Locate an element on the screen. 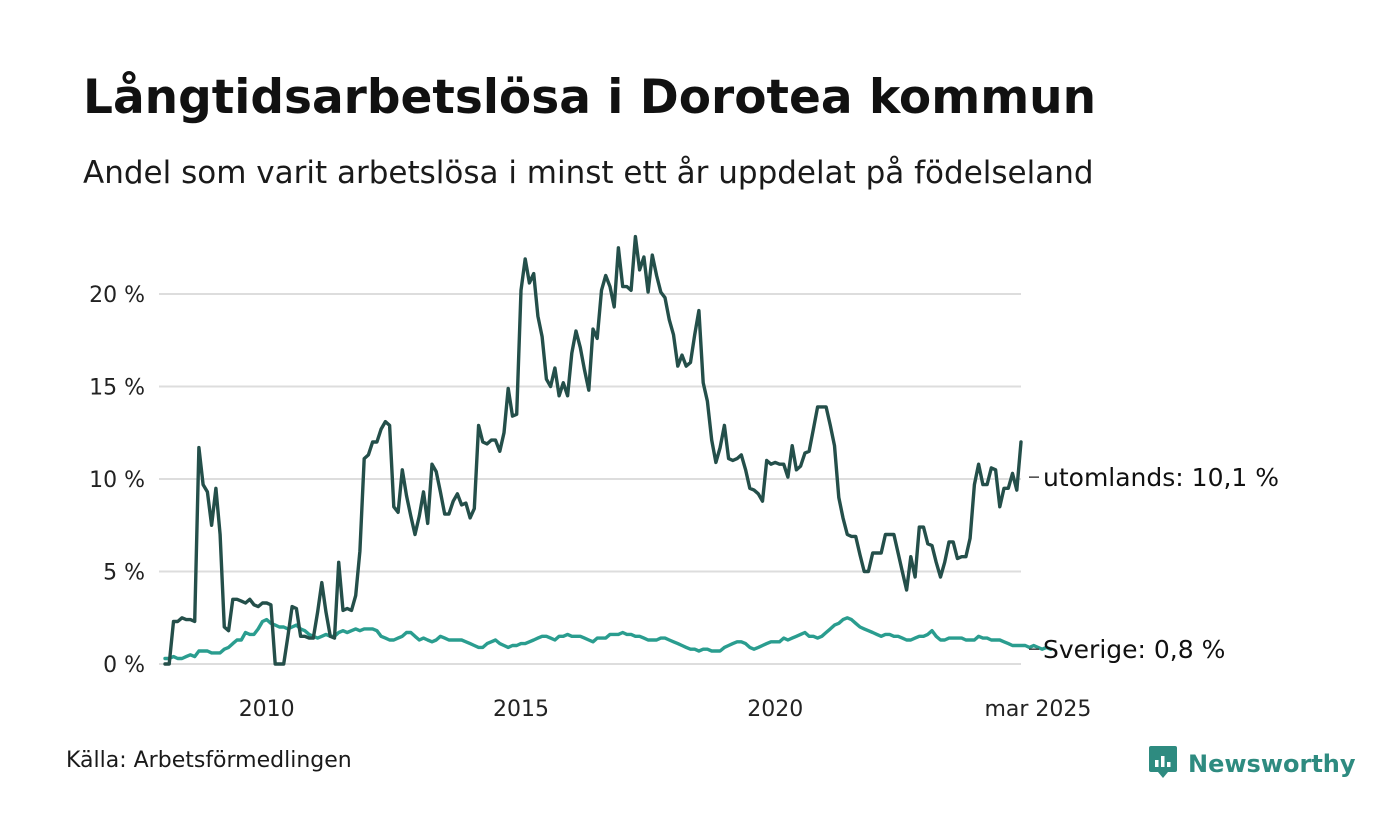  brand-logo: Newsworthy is located at coordinates (1252, 764).